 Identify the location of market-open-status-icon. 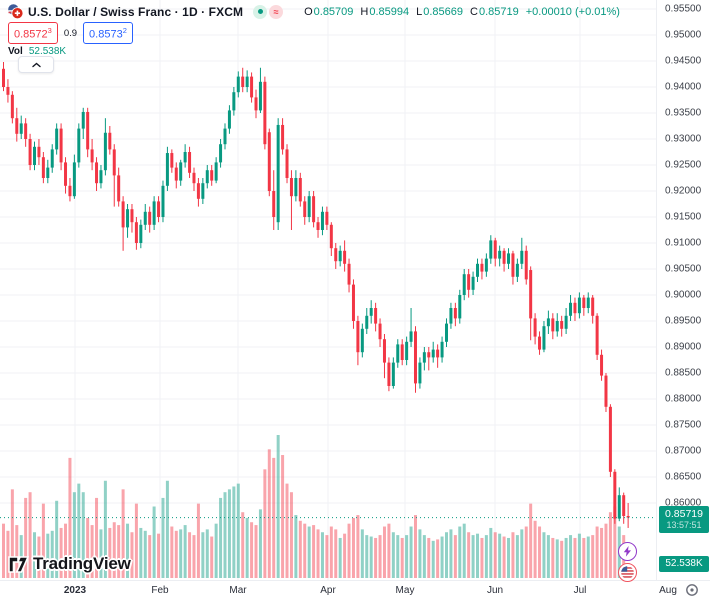
(260, 11).